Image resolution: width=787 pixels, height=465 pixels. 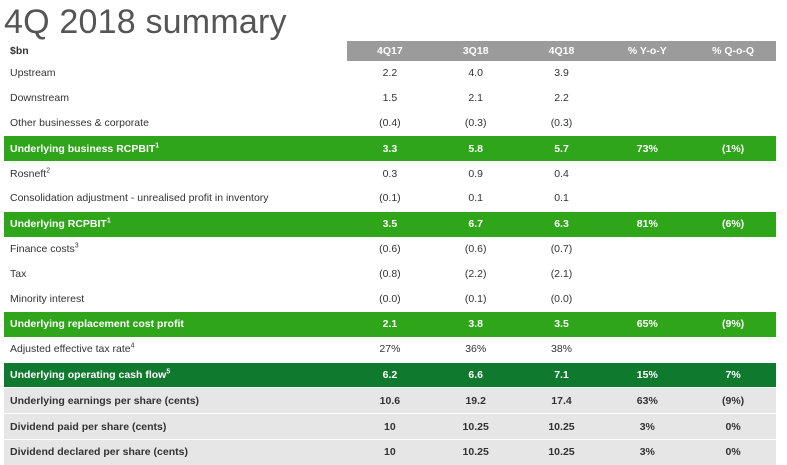 What do you see at coordinates (561, 223) in the screenshot?
I see `table-cell: 6.3` at bounding box center [561, 223].